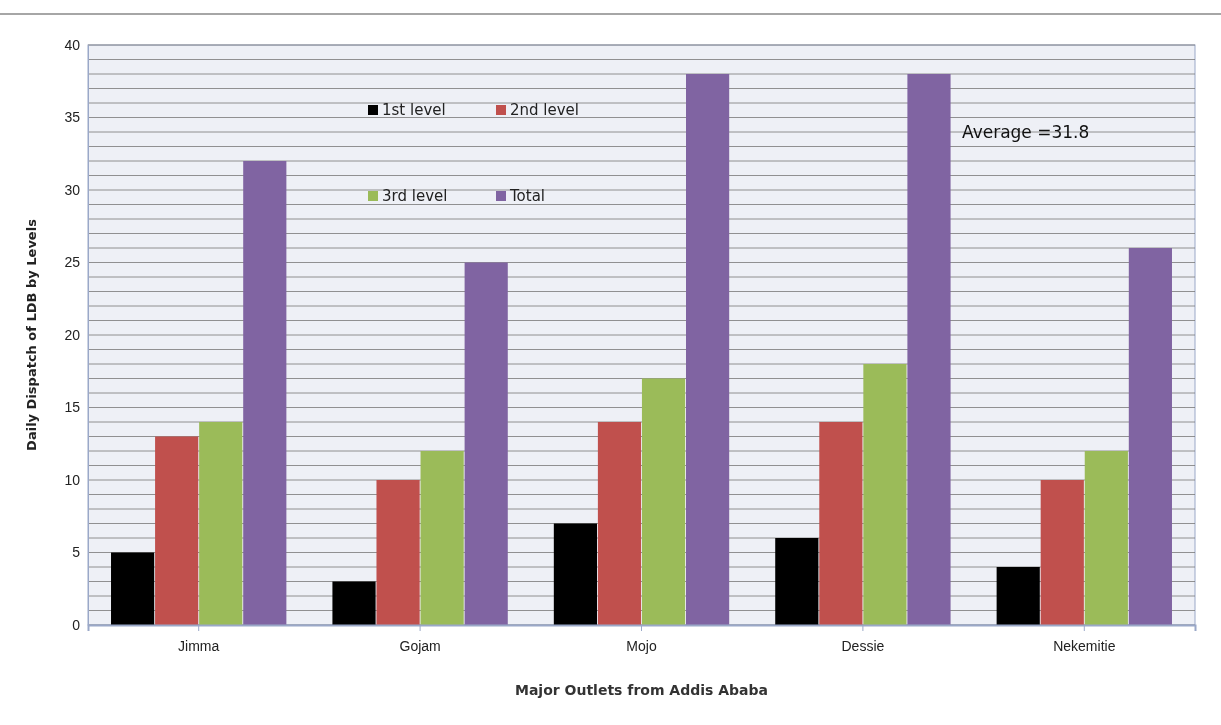 The image size is (1221, 725). Describe the element at coordinates (1084, 645) in the screenshot. I see `x-tick-label: Nekemitie` at that location.